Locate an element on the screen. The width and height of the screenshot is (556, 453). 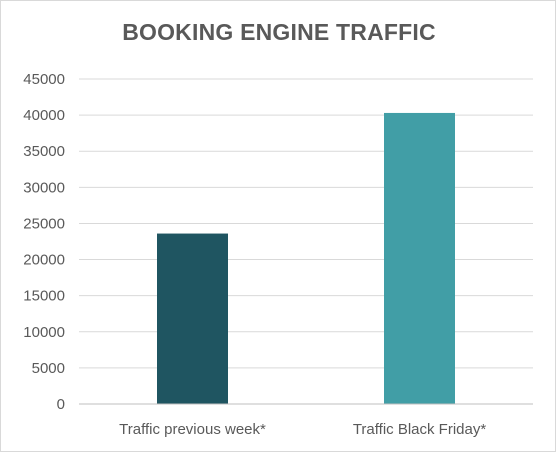
y-tick-label: 45000 is located at coordinates (44, 79).